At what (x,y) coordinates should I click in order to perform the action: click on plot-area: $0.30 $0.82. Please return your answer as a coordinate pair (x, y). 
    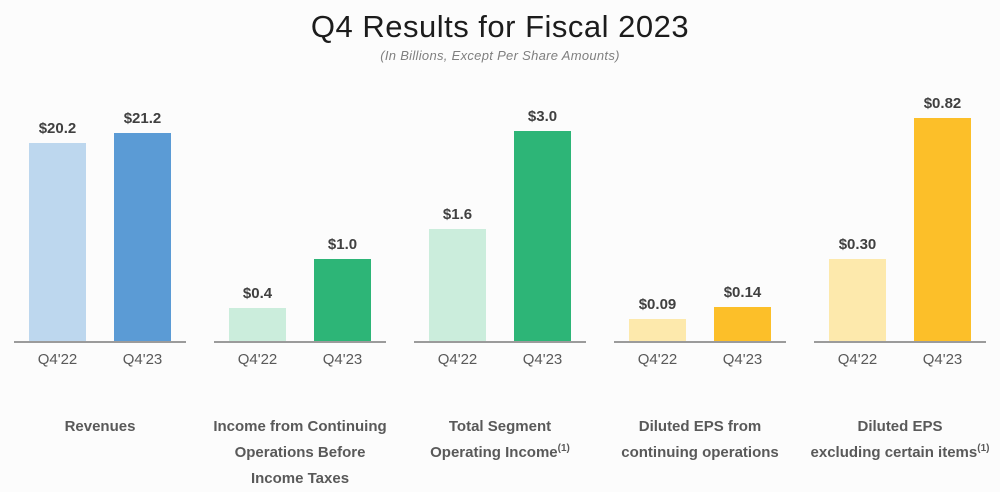
    Looking at the image, I should click on (900, 218).